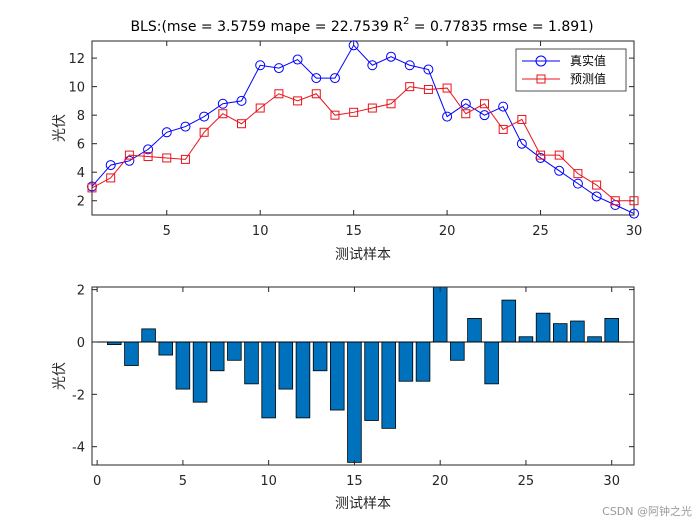 This screenshot has width=700, height=525. Describe the element at coordinates (81, 291) in the screenshot. I see `bottom-y-tick-label: 2` at that location.